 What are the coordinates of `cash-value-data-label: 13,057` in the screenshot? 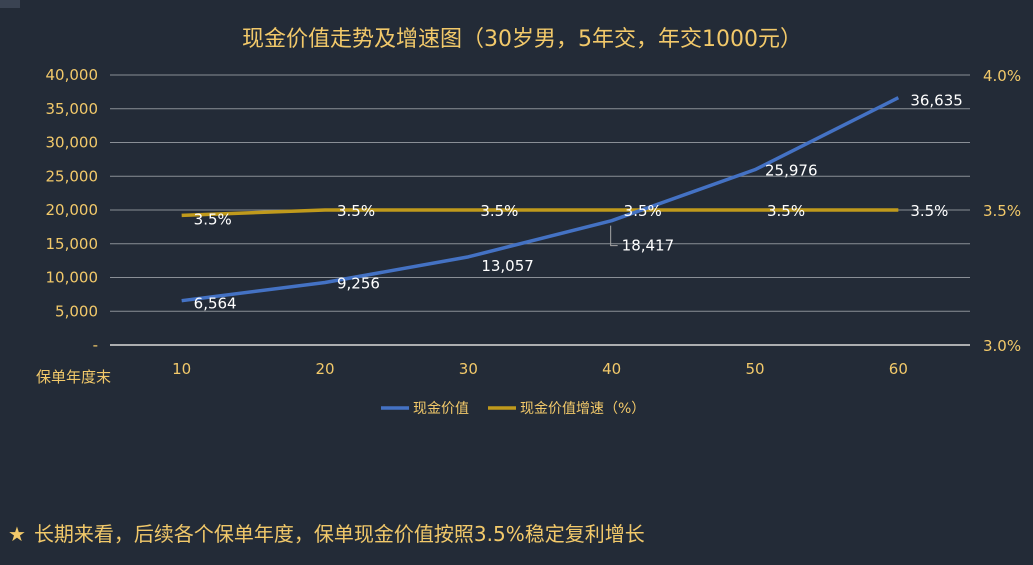 It's located at (507, 266).